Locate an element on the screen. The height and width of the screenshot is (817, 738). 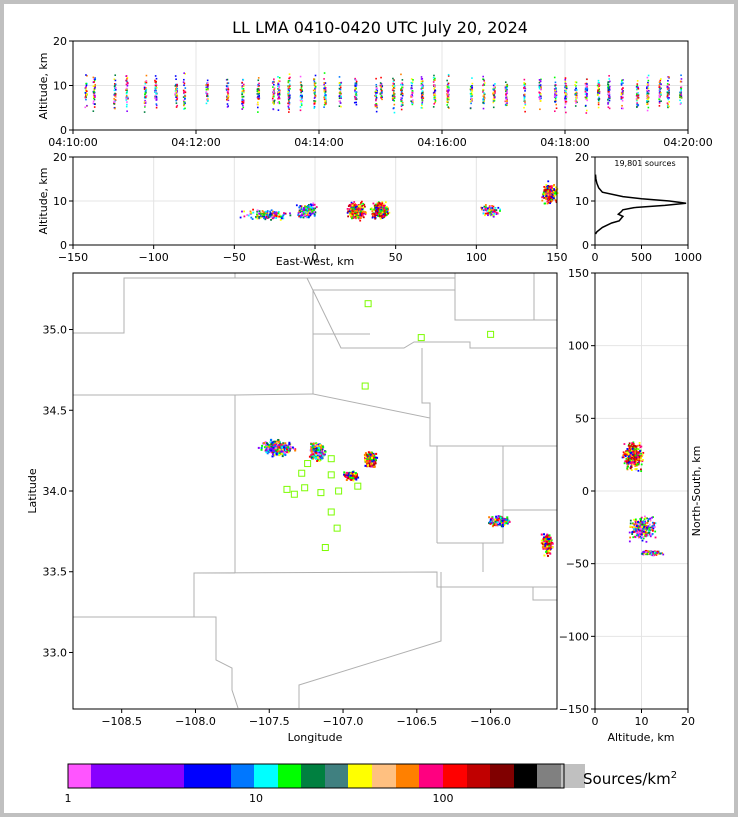
histogram-x-ticks: 0 500 1000 is located at coordinates (647, 254).